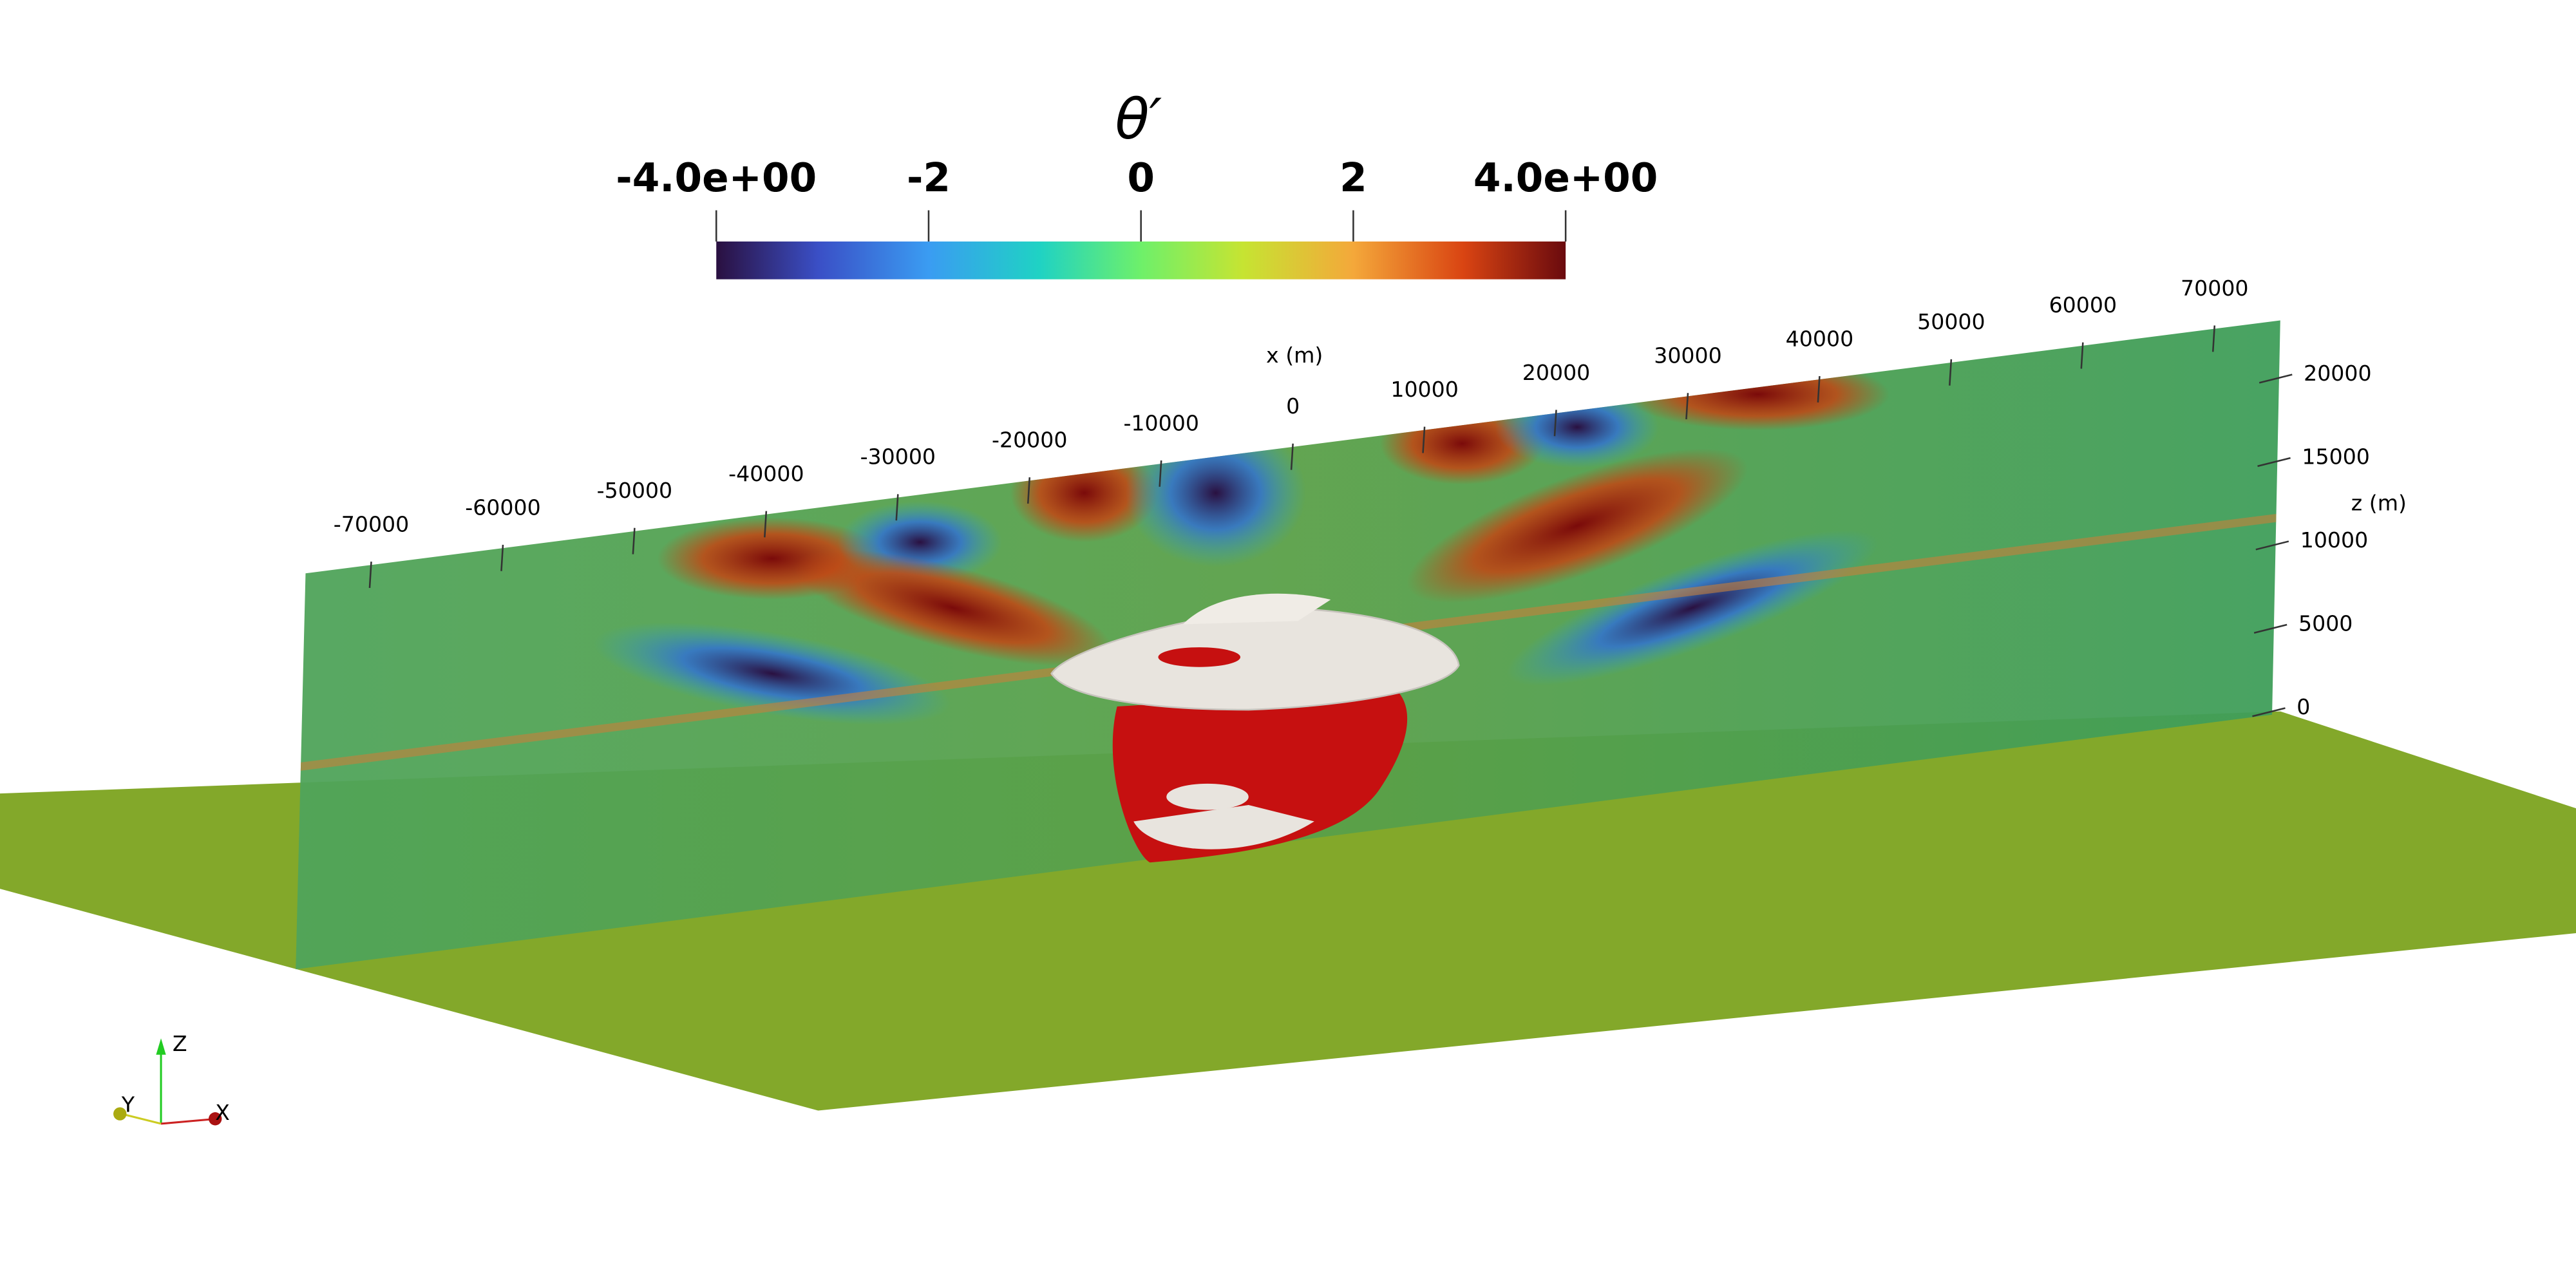  I want to click on x-tick-label: 60000, so click(2083, 304).